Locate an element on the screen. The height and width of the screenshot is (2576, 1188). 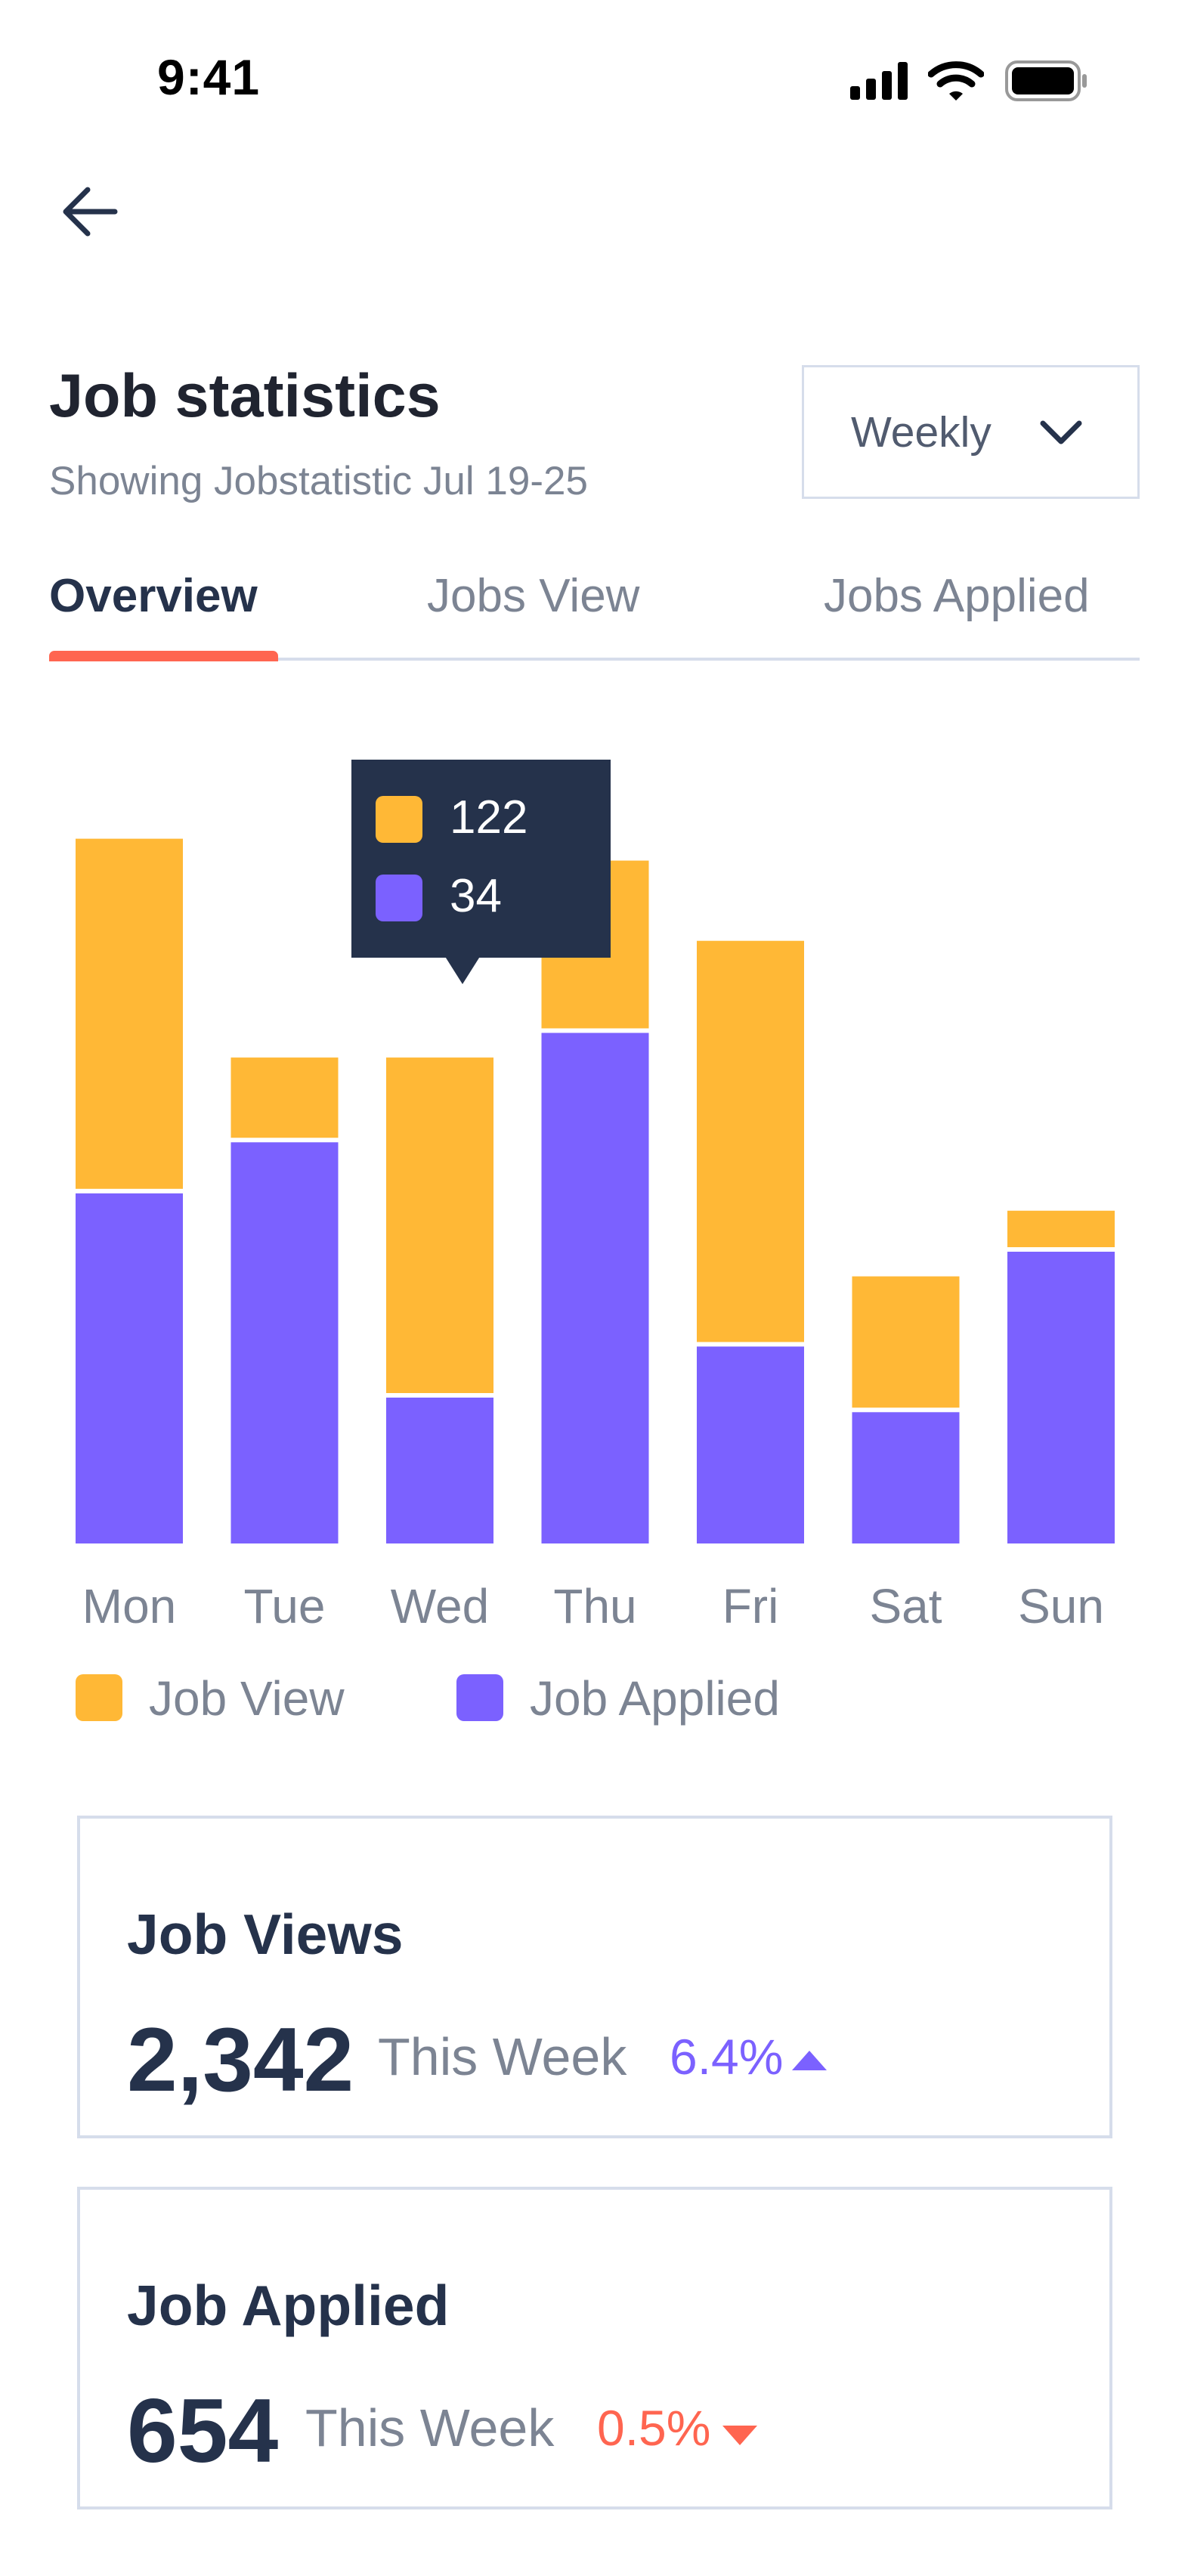
chevron-down-icon is located at coordinates (1061, 432).